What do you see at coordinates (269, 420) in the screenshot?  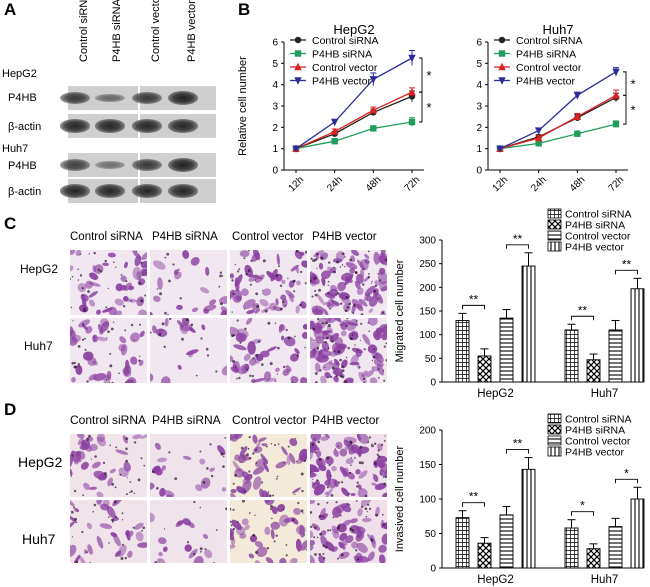 I see `micro-column-label: Control vector` at bounding box center [269, 420].